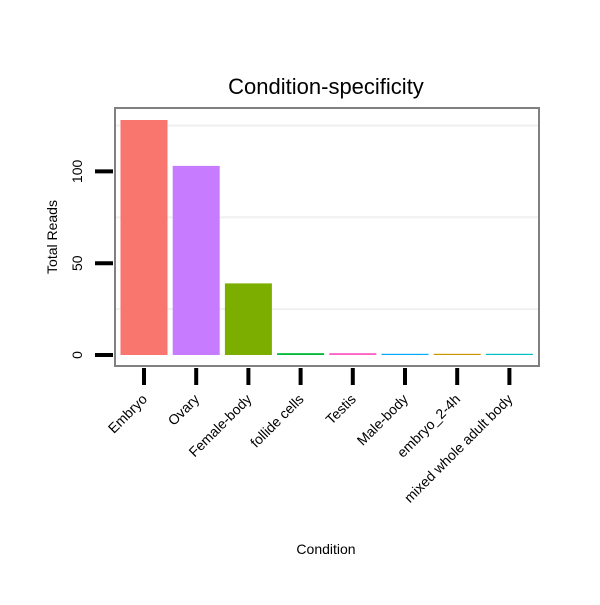  What do you see at coordinates (77, 355) in the screenshot?
I see `y-tick-label: 0` at bounding box center [77, 355].